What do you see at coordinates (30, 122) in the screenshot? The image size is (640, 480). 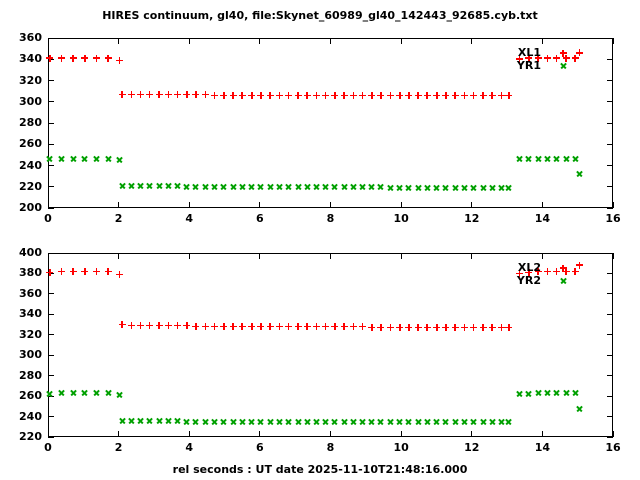 I see `y-tick-label: 280` at bounding box center [30, 122].